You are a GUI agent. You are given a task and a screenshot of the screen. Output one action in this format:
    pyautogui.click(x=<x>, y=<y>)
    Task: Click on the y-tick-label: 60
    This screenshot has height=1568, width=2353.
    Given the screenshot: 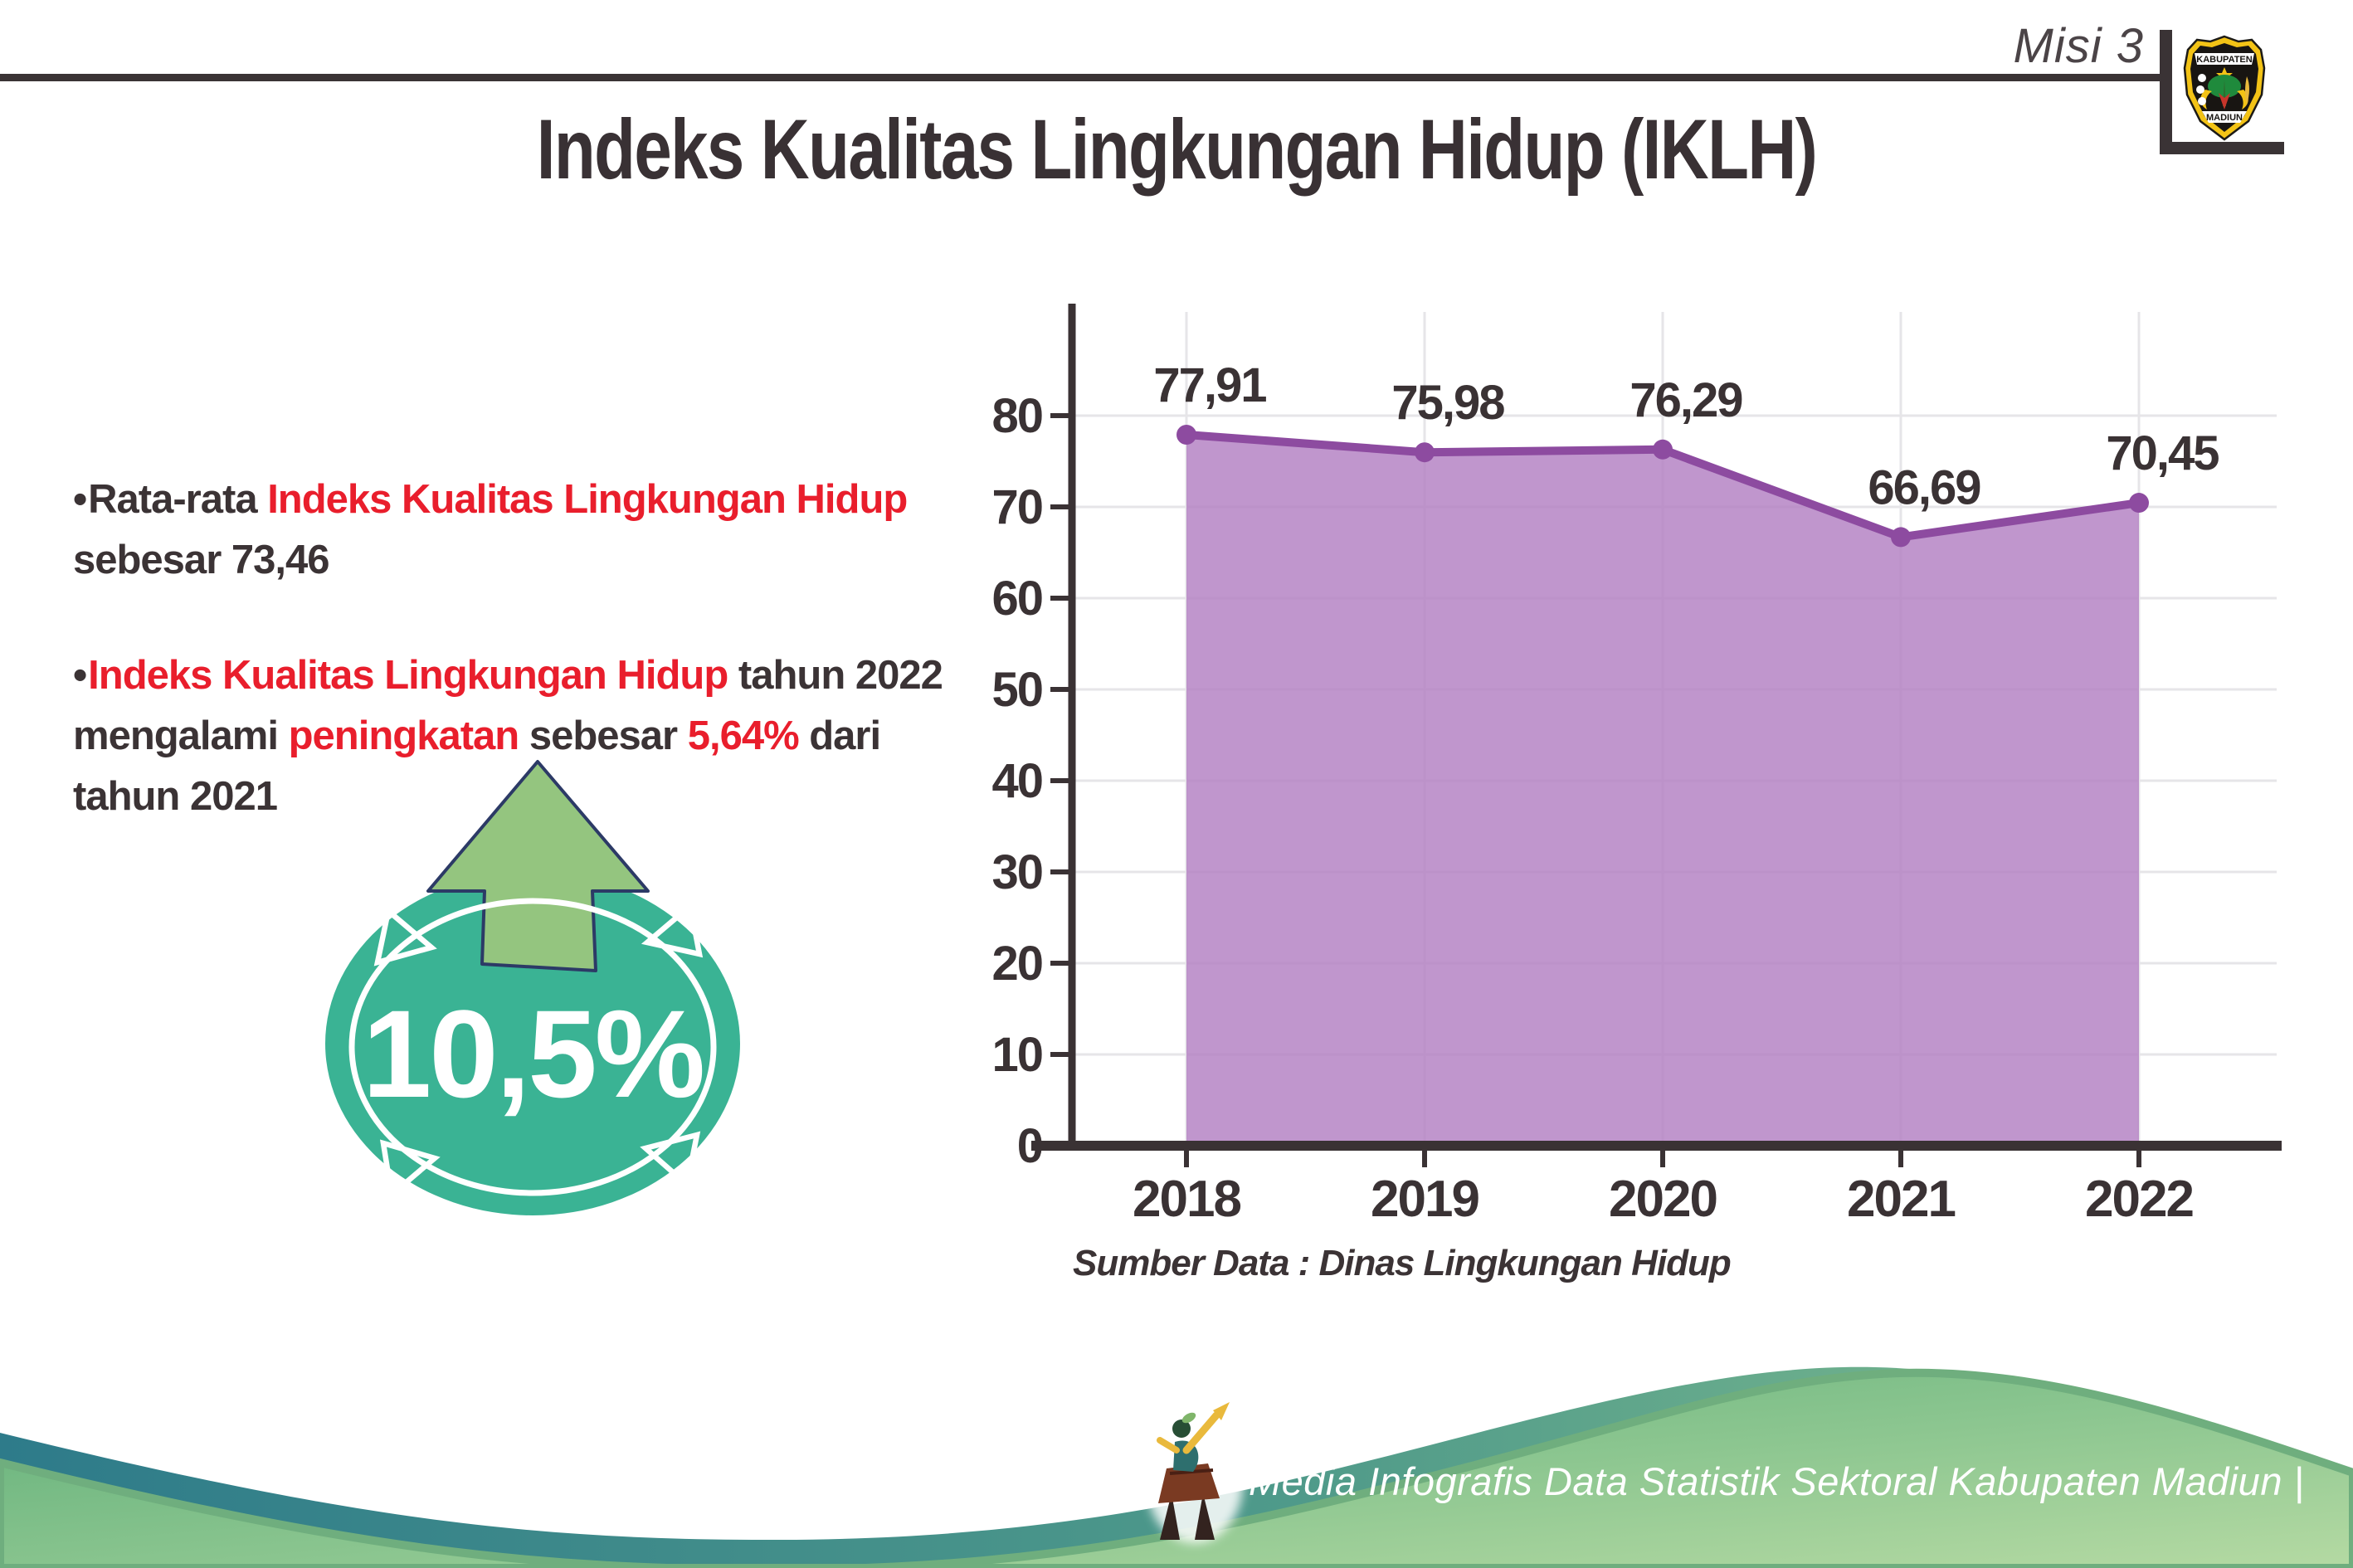 What is the action you would take?
    pyautogui.click(x=1016, y=599)
    